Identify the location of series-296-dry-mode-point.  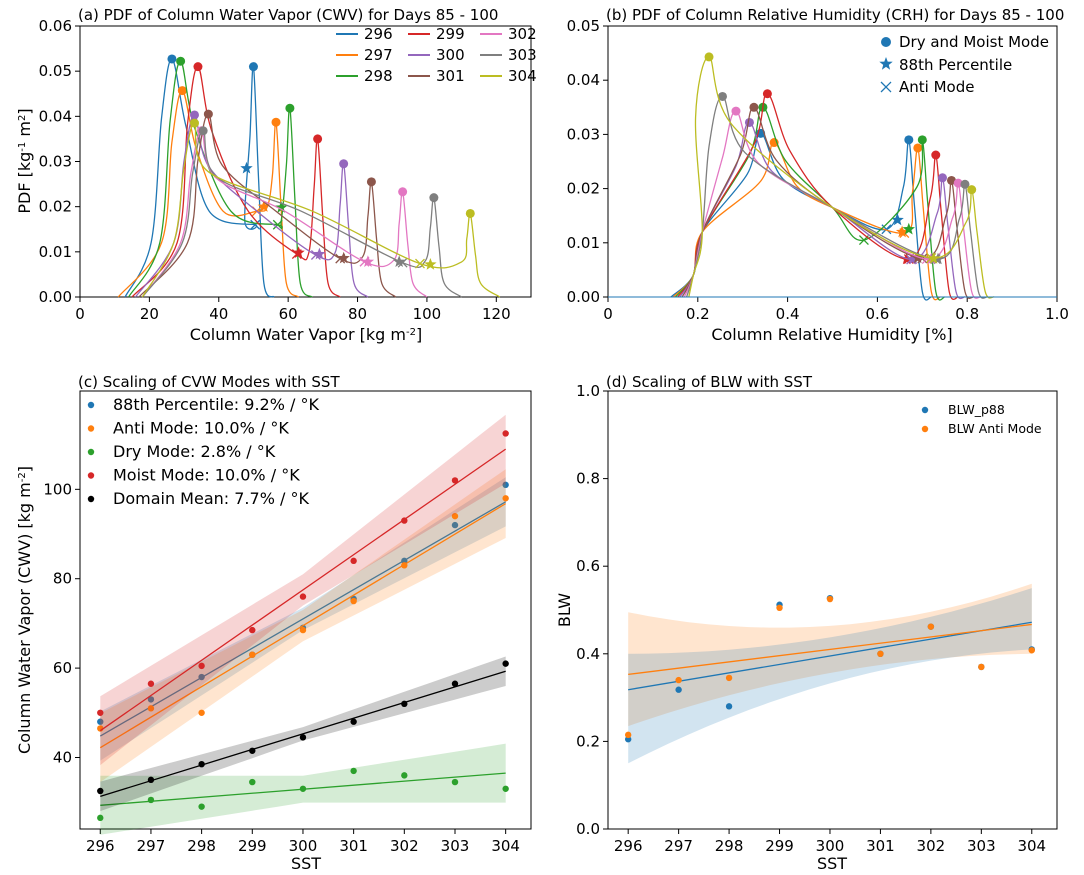
(172, 59).